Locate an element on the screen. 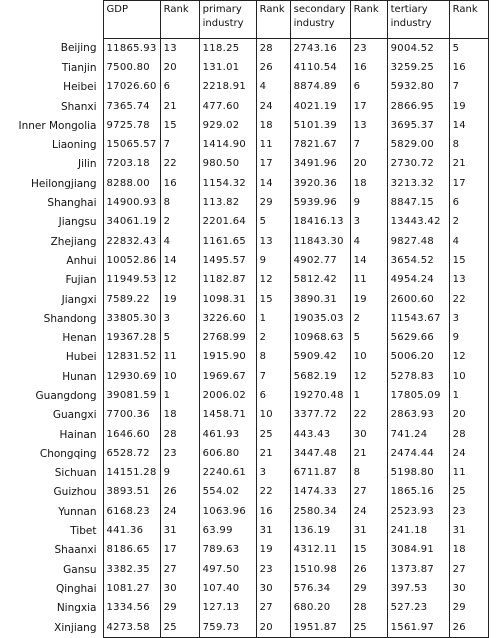 The width and height of the screenshot is (500, 638). cell-secondary: 4902.77 is located at coordinates (320, 261).